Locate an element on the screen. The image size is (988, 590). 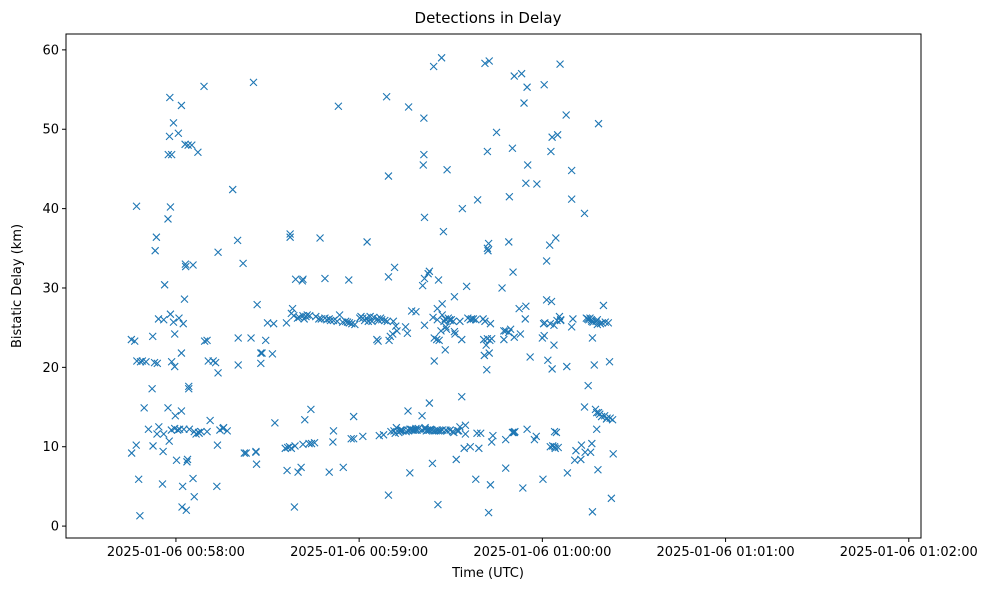
chart-title: Detections in Delay is located at coordinates (488, 18).